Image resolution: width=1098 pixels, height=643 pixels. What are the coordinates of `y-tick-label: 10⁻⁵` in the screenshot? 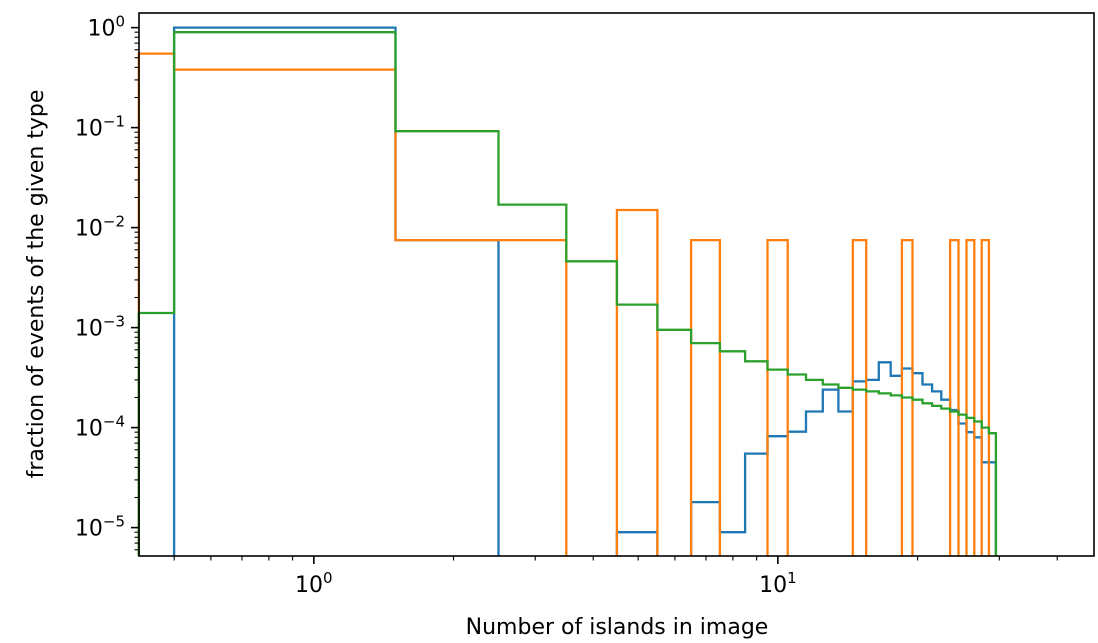 It's located at (100, 527).